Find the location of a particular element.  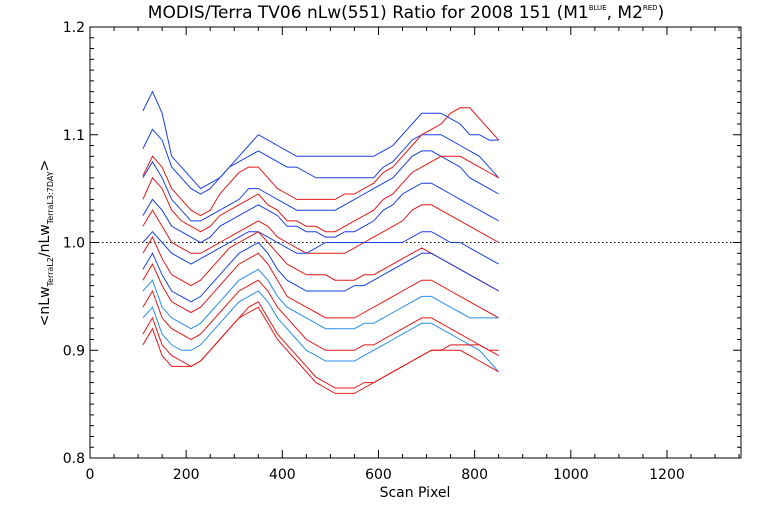

ylabel-c: > is located at coordinates (45, 166).